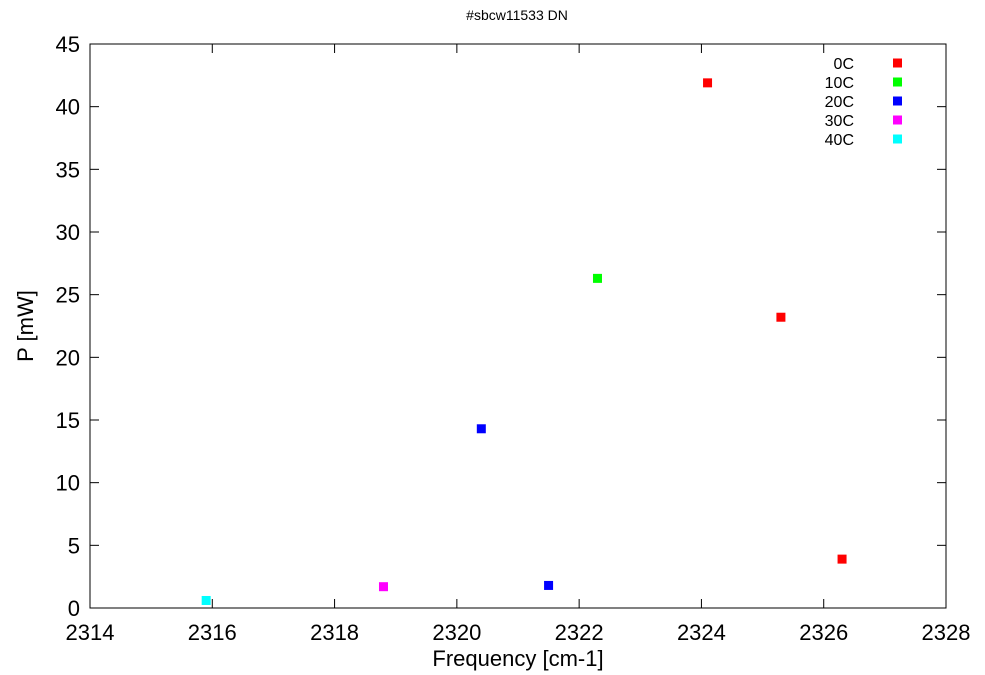 The width and height of the screenshot is (985, 675). Describe the element at coordinates (334, 632) in the screenshot. I see `x-tick-label: 2318` at that location.